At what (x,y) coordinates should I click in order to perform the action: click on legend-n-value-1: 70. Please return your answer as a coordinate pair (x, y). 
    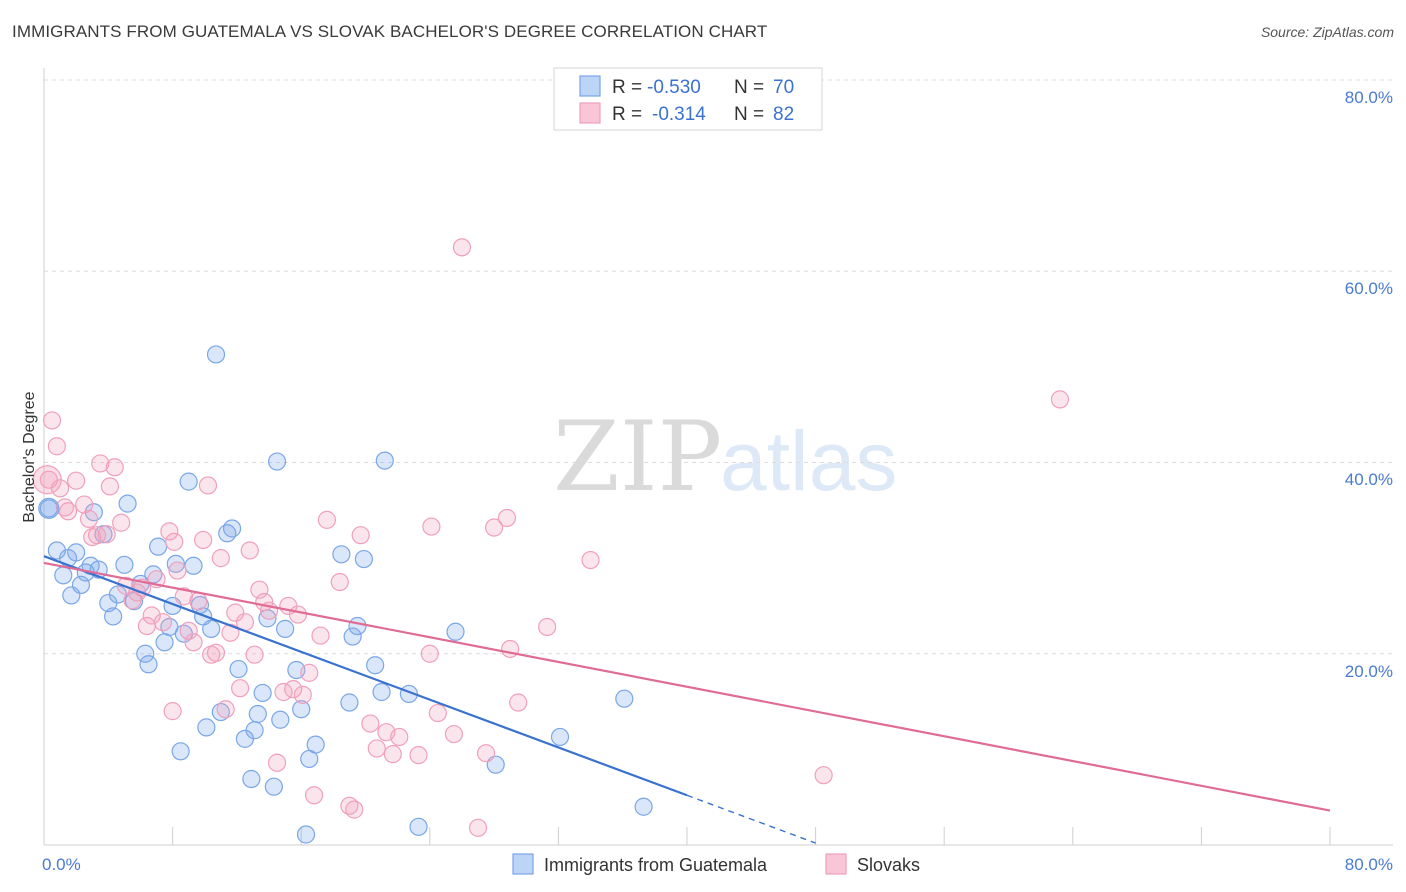
    Looking at the image, I should click on (783, 87).